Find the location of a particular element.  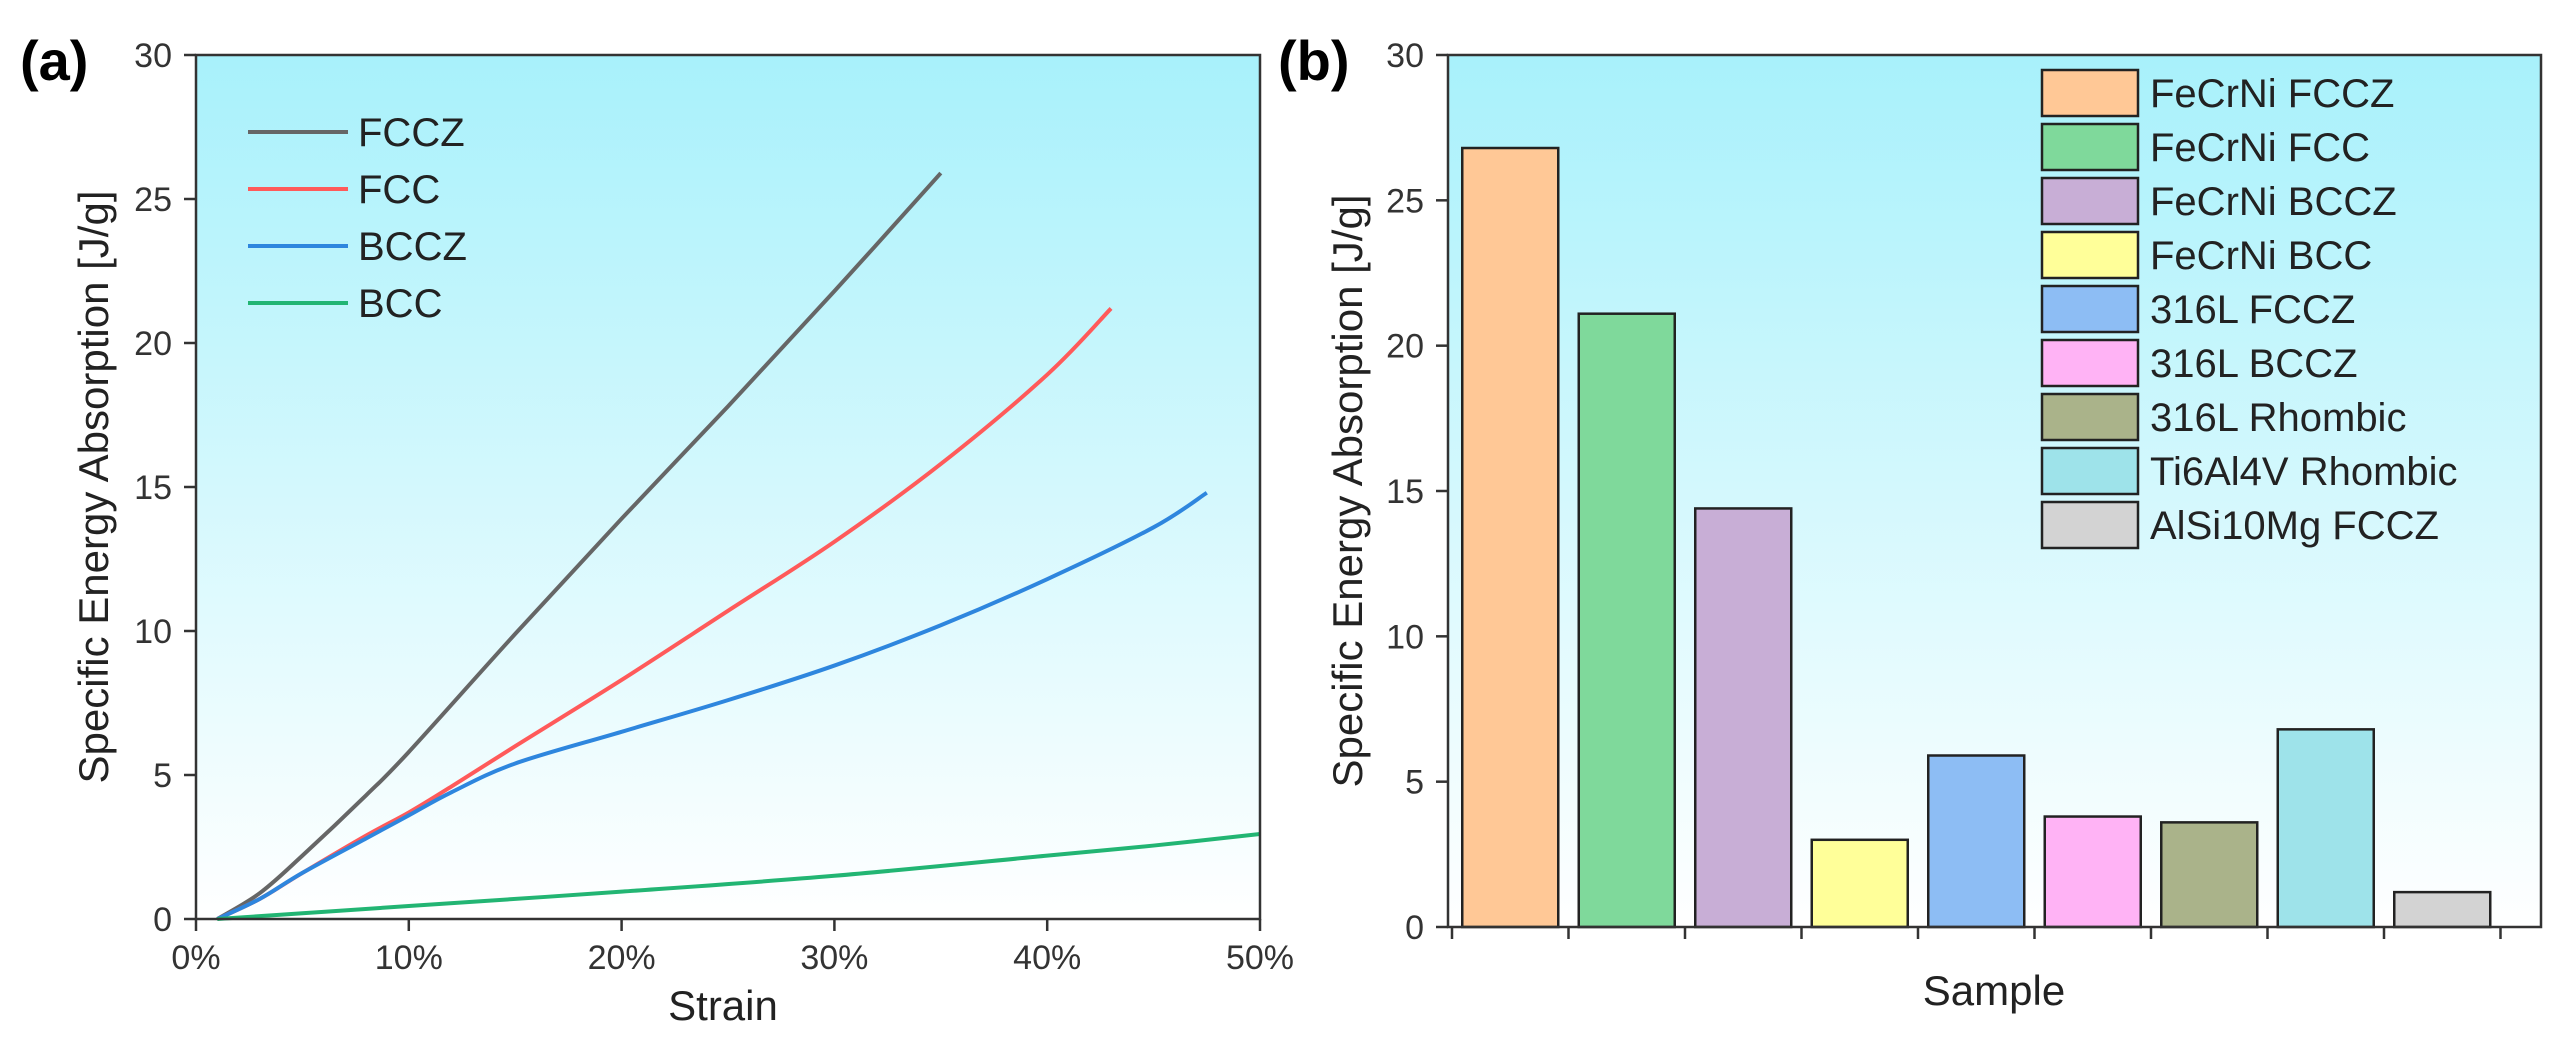

x-axis-title-a: Strain is located at coordinates (723, 1005).